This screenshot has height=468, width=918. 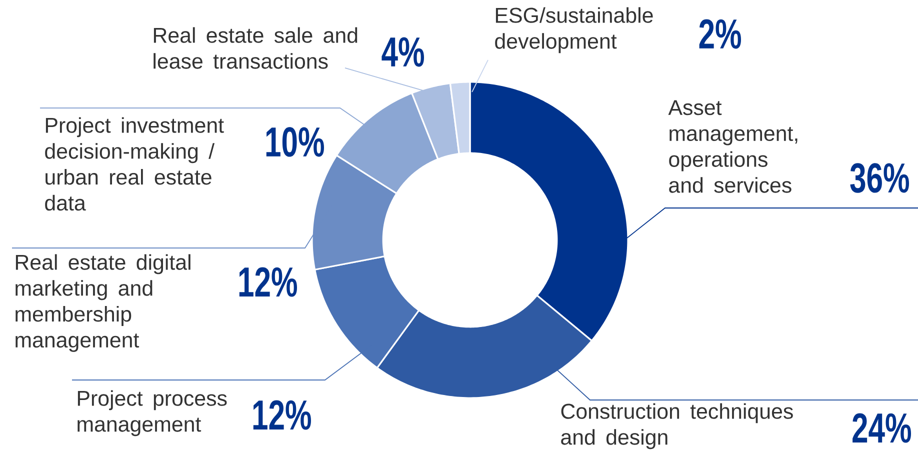 What do you see at coordinates (256, 48) in the screenshot?
I see `slice-label: Real estate sale and lease transactions` at bounding box center [256, 48].